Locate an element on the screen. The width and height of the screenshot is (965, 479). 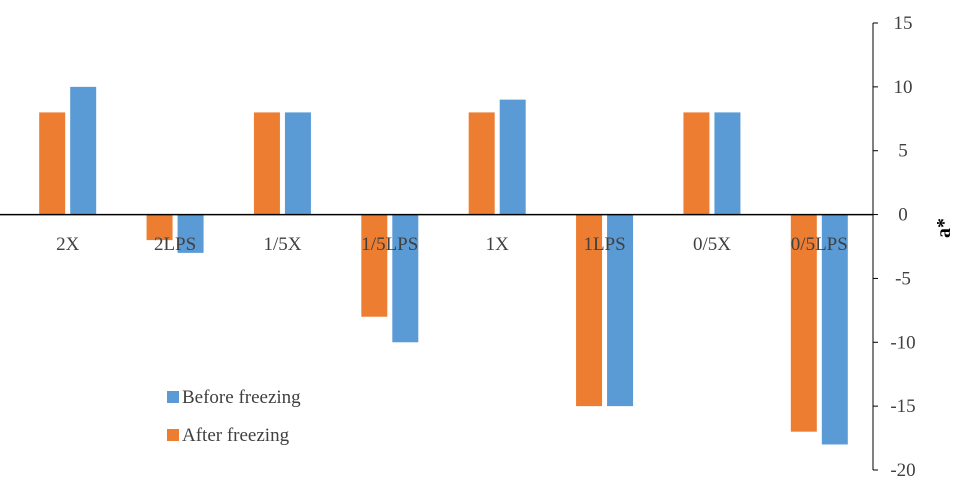
y-tick-label-2: -10 is located at coordinates (902, 342).